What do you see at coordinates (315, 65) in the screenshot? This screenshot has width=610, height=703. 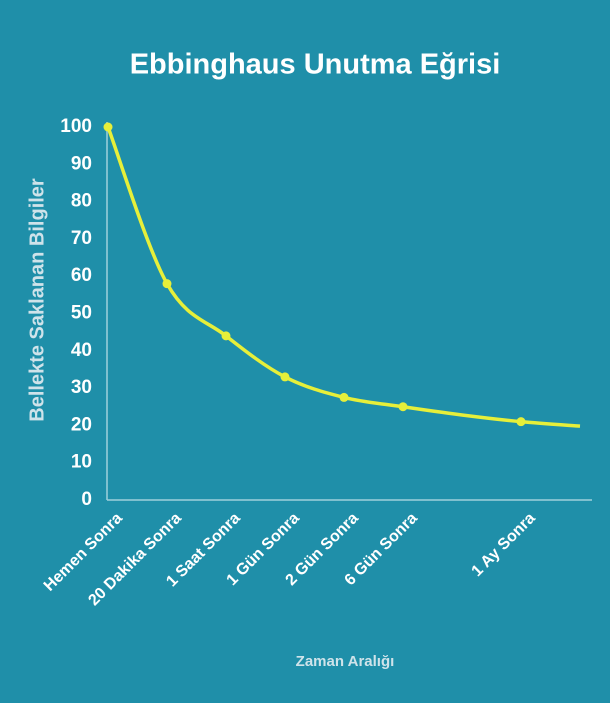 I see `chart-title: Ebbinghaus Unutma Eğrisi` at bounding box center [315, 65].